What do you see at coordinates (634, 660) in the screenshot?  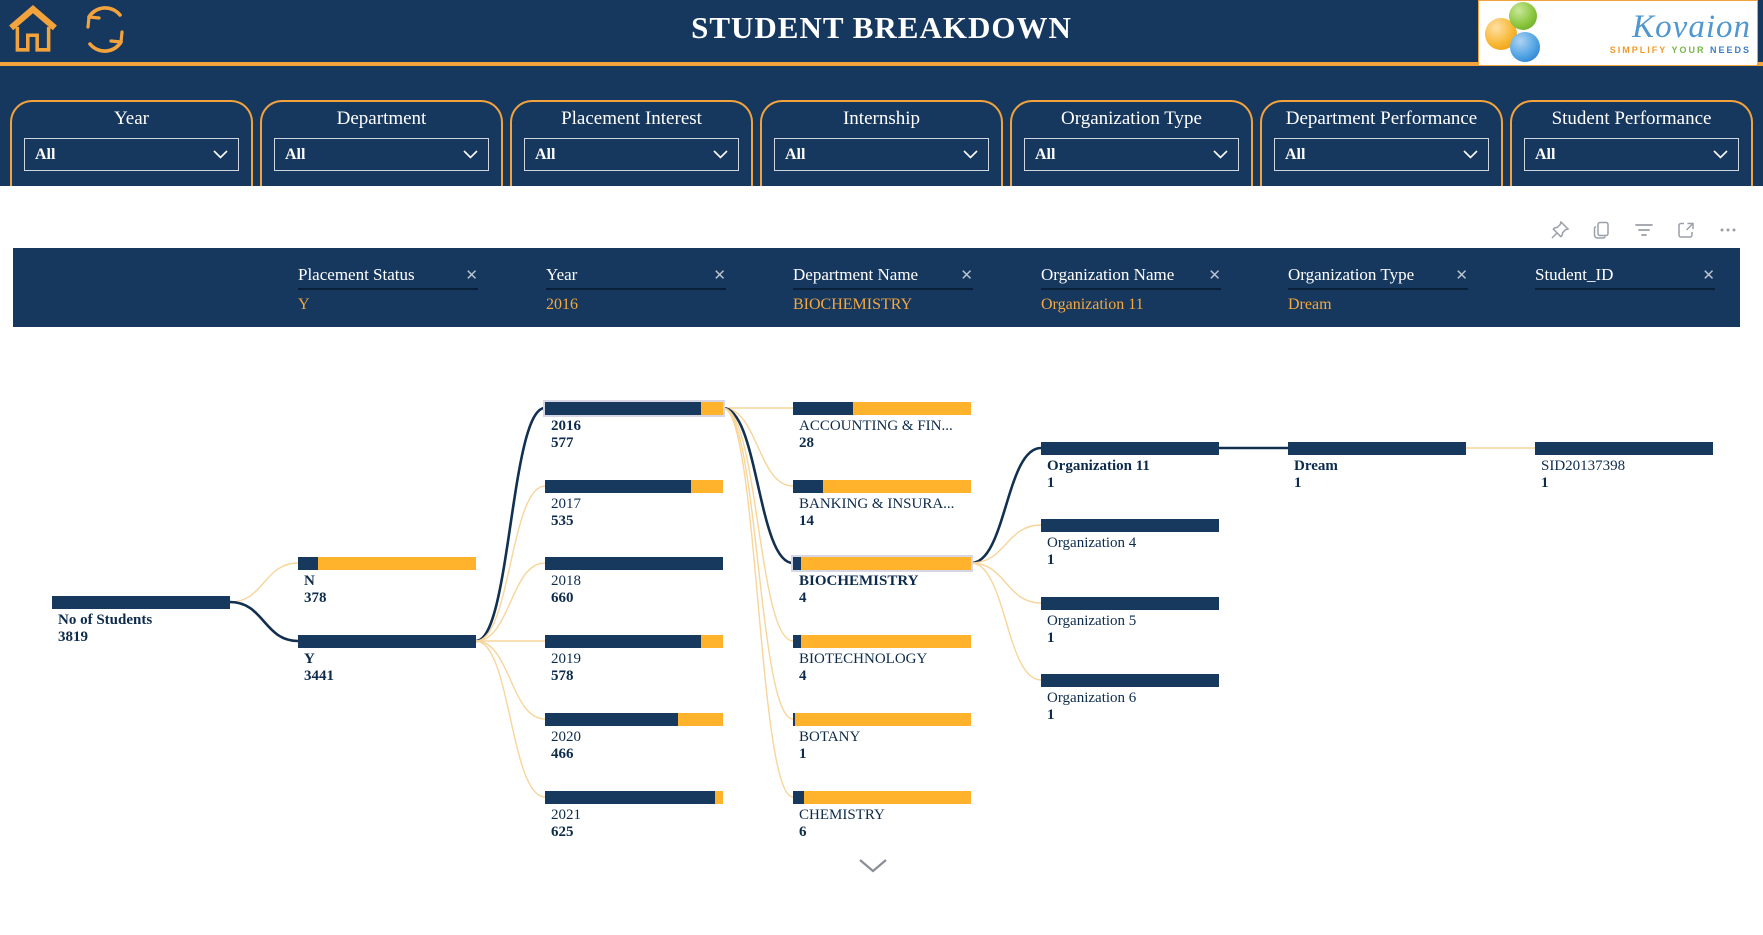 I see `tree-node-2019: 2019 578` at bounding box center [634, 660].